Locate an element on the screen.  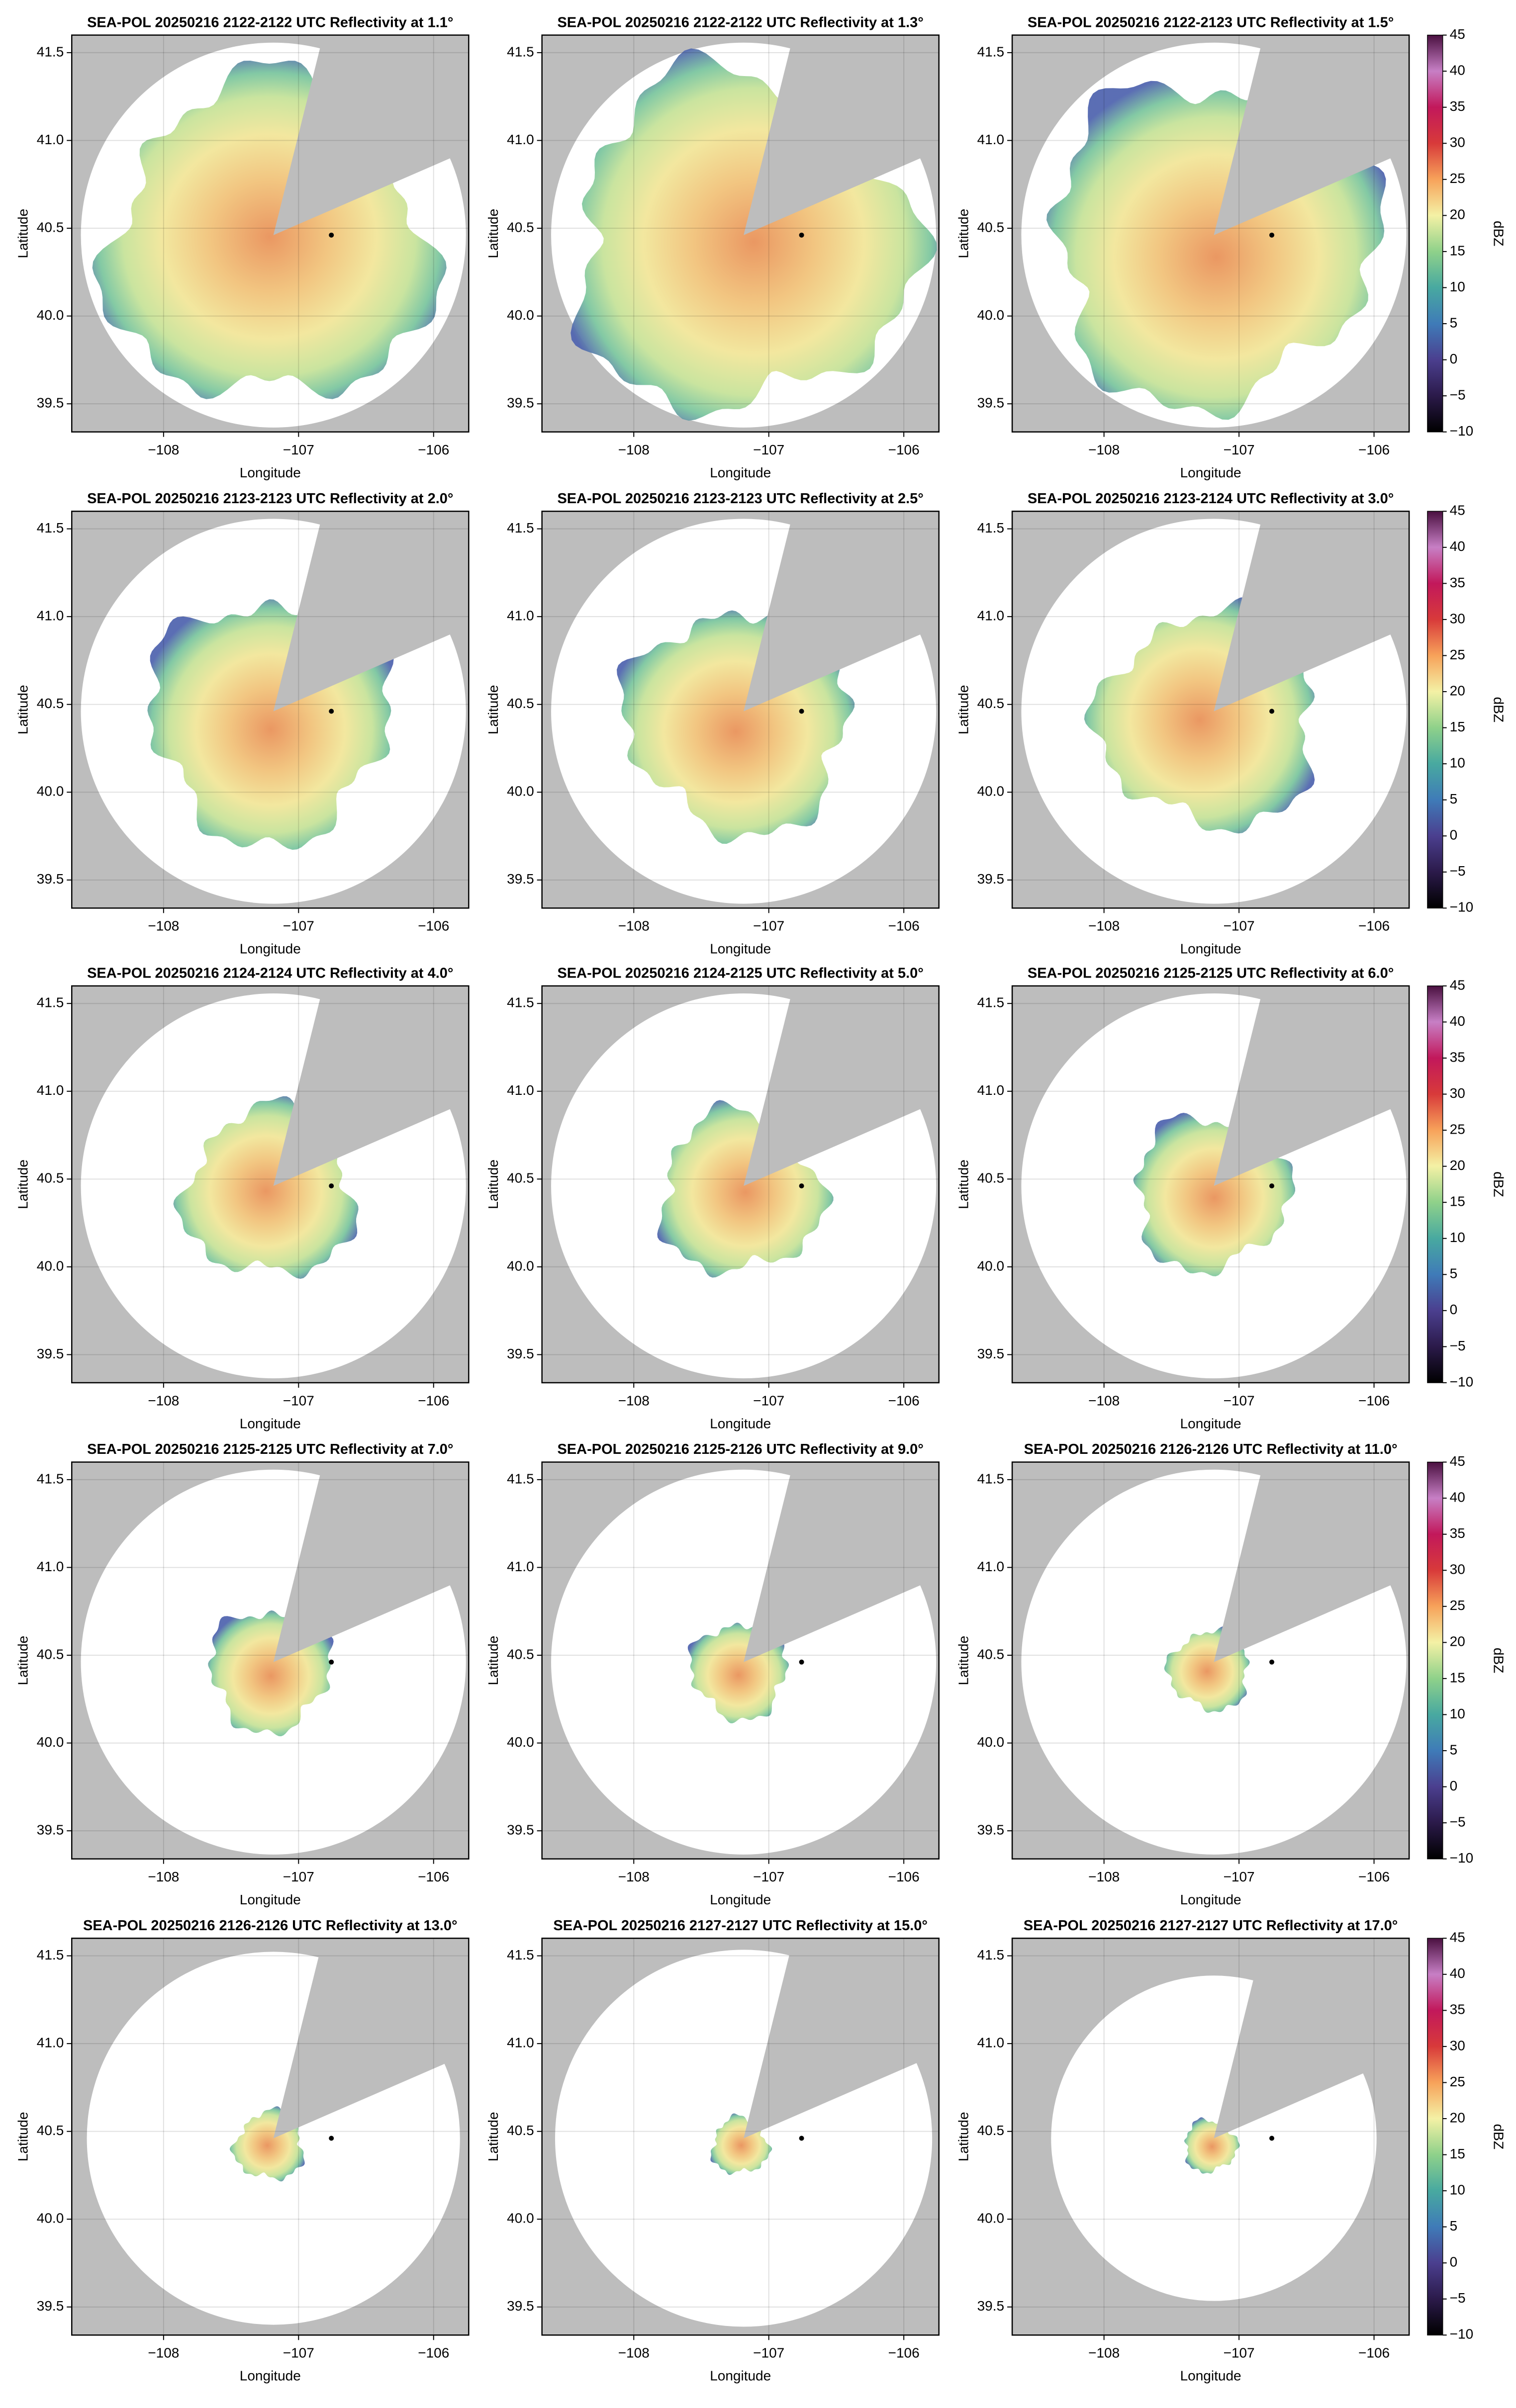
colorbar-tick-label: 10 is located at coordinates (1457, 1713).